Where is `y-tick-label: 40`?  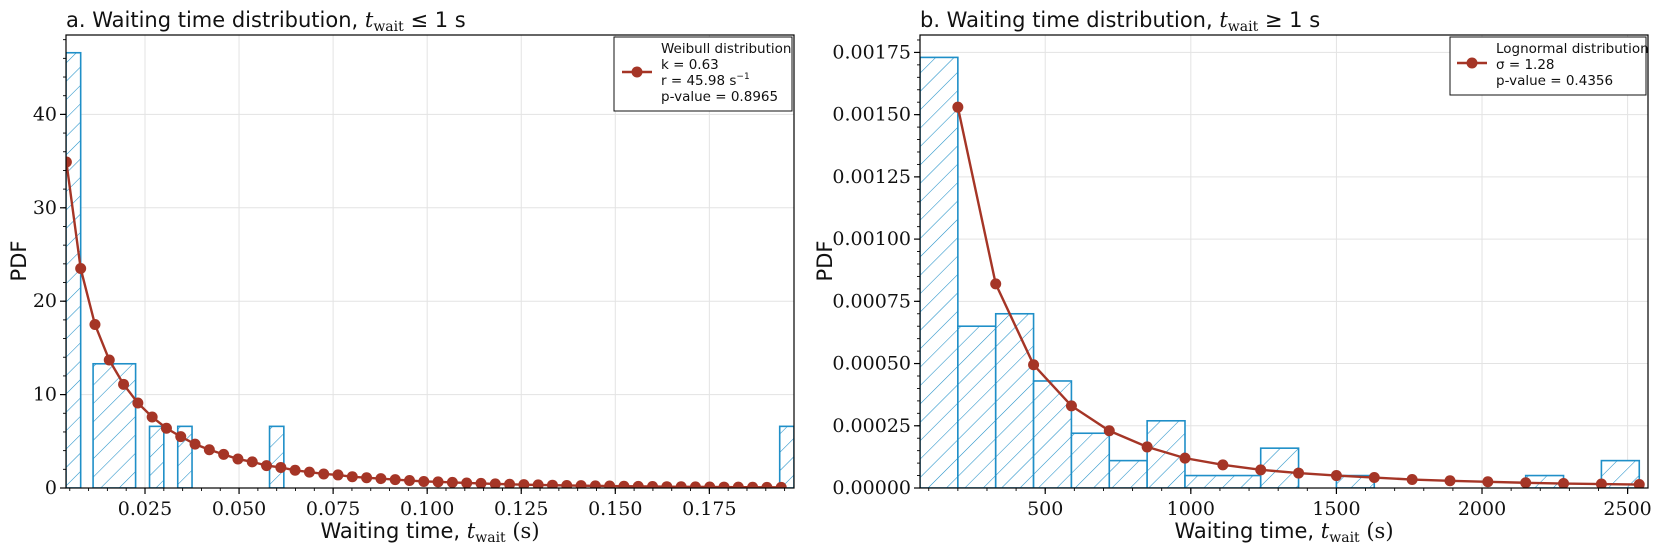
y-tick-label: 40 is located at coordinates (45, 114).